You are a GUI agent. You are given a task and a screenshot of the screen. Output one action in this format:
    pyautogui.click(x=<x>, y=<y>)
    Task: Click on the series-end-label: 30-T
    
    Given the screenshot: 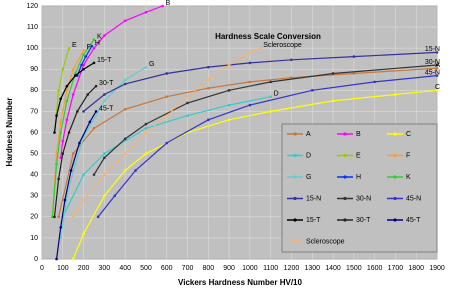 What is the action you would take?
    pyautogui.click(x=106, y=83)
    